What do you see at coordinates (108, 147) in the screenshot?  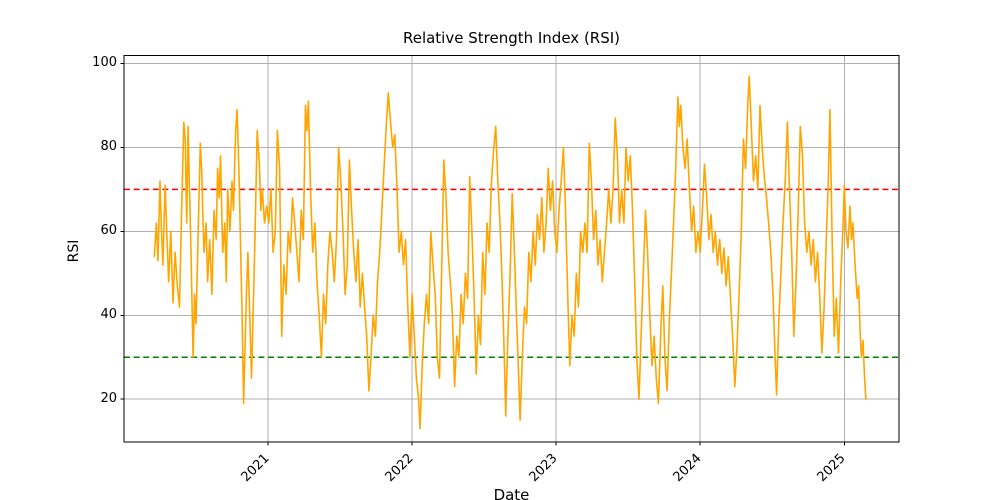 I see `y-tick-label-80: 80` at bounding box center [108, 147].